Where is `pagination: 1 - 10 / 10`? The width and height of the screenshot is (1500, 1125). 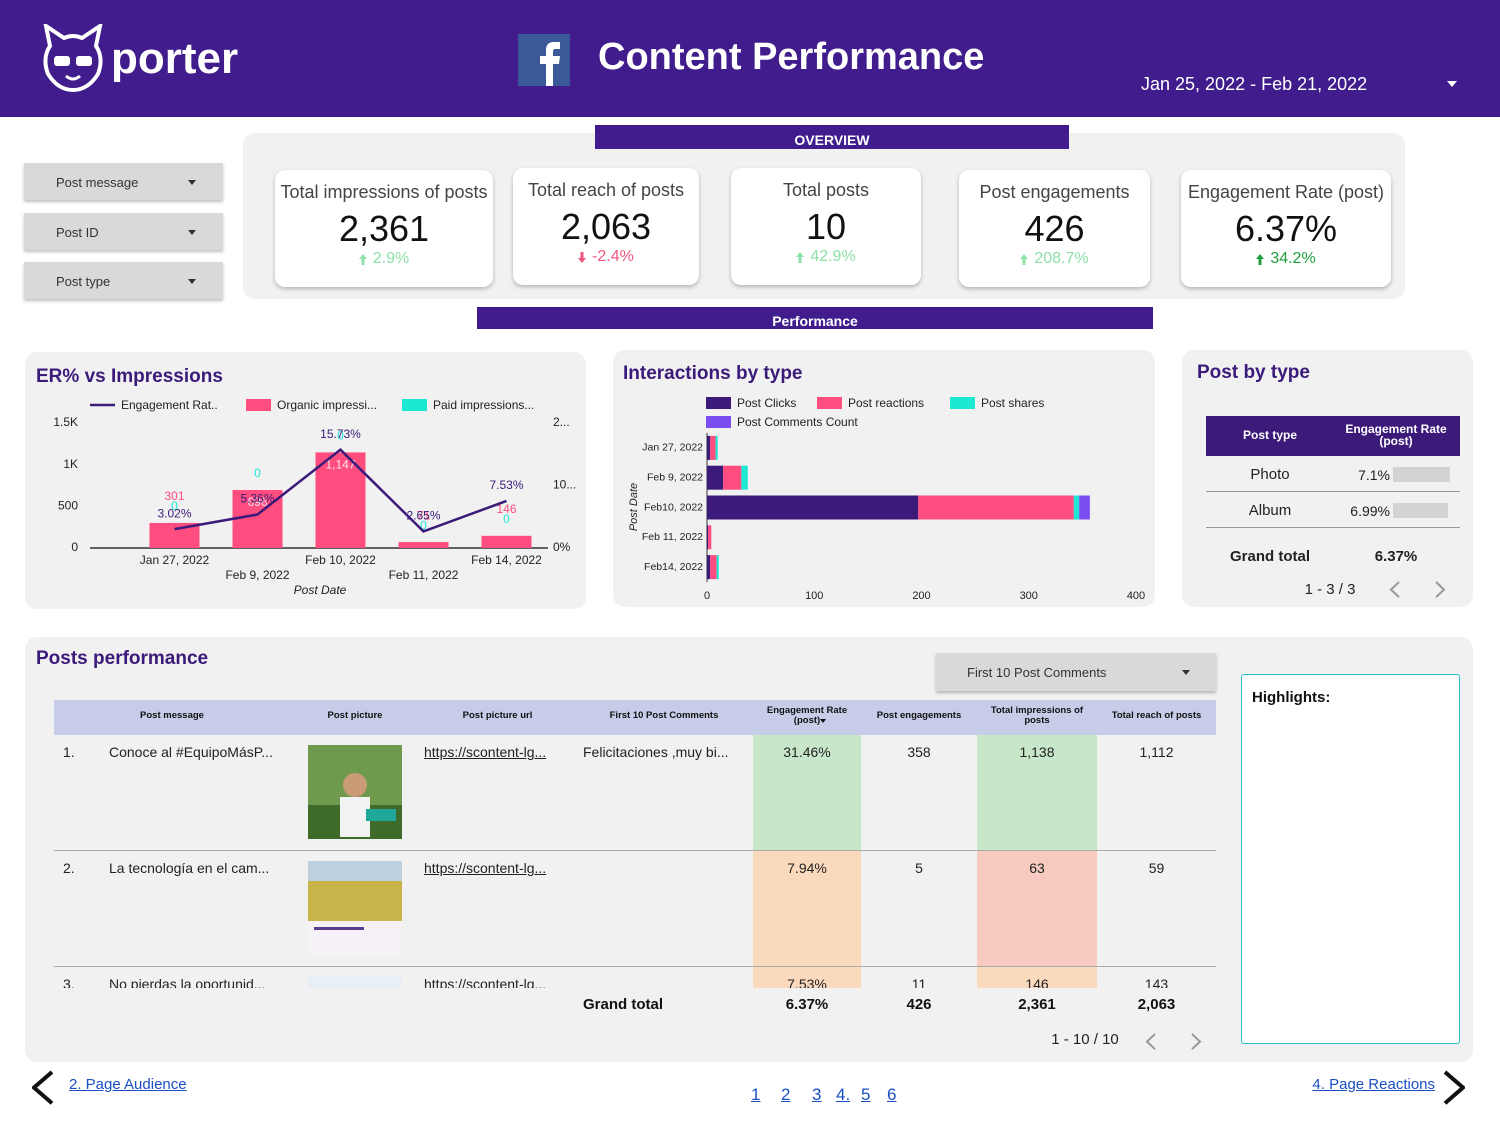 pagination: 1 - 10 / 10 is located at coordinates (1085, 1039).